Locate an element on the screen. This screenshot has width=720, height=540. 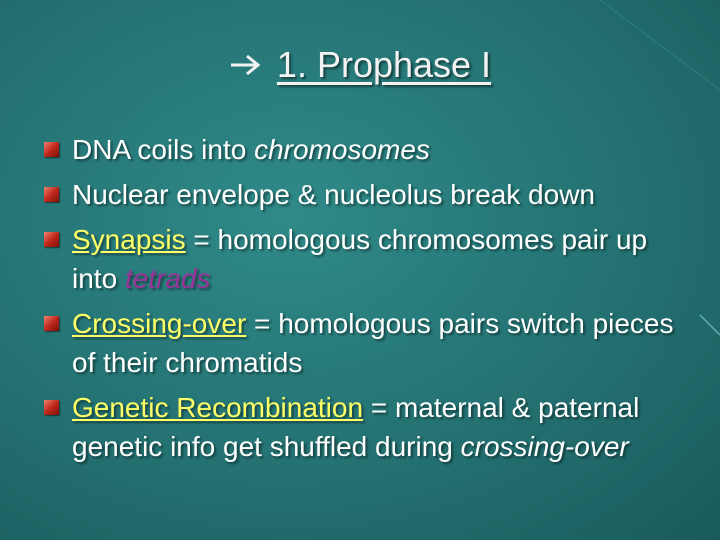
term: tetrads is located at coordinates (167, 278).